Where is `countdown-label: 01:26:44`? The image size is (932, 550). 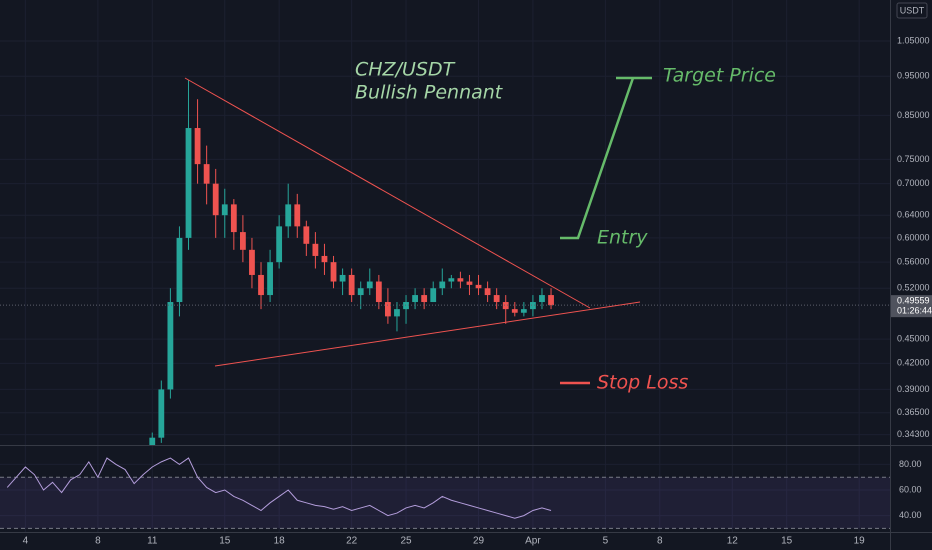 countdown-label: 01:26:44 is located at coordinates (914, 311).